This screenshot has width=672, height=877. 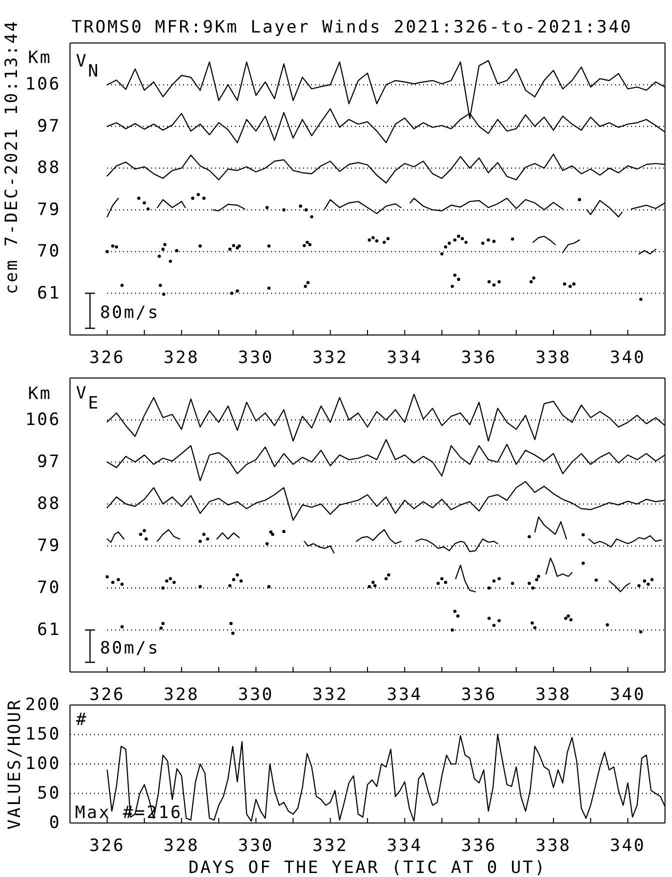 What do you see at coordinates (55, 823) in the screenshot?
I see `y-tick-label: 0` at bounding box center [55, 823].